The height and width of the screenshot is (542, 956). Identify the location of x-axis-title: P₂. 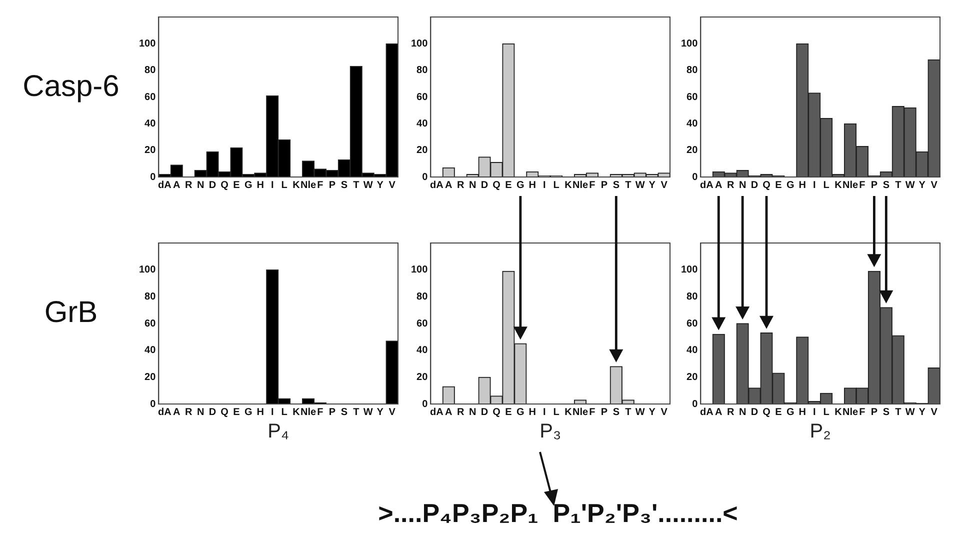
(820, 431).